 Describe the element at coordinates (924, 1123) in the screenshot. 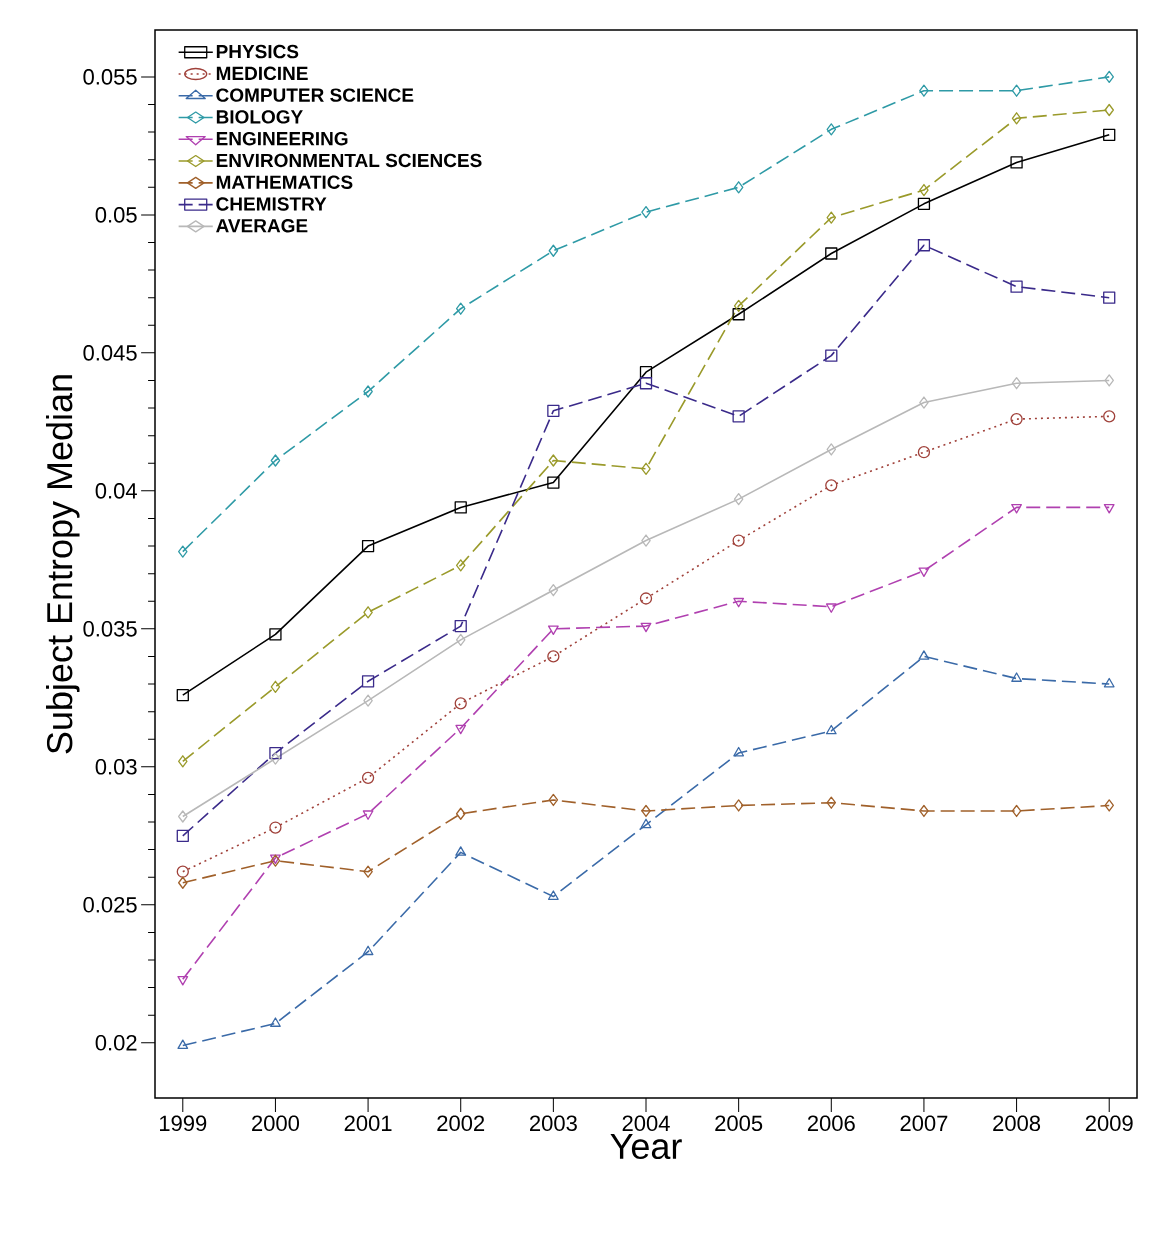

I see `x-tick-label: 2007` at that location.